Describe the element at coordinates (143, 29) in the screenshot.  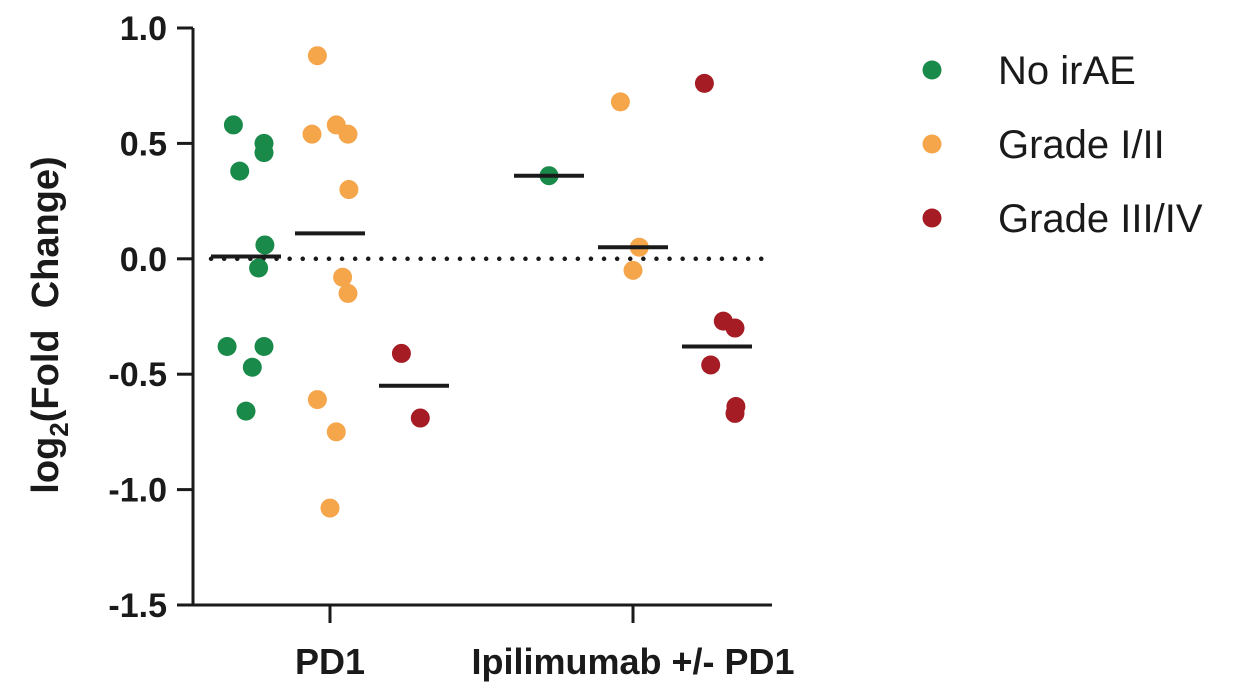
I see `y-tick-label: 1.0` at that location.